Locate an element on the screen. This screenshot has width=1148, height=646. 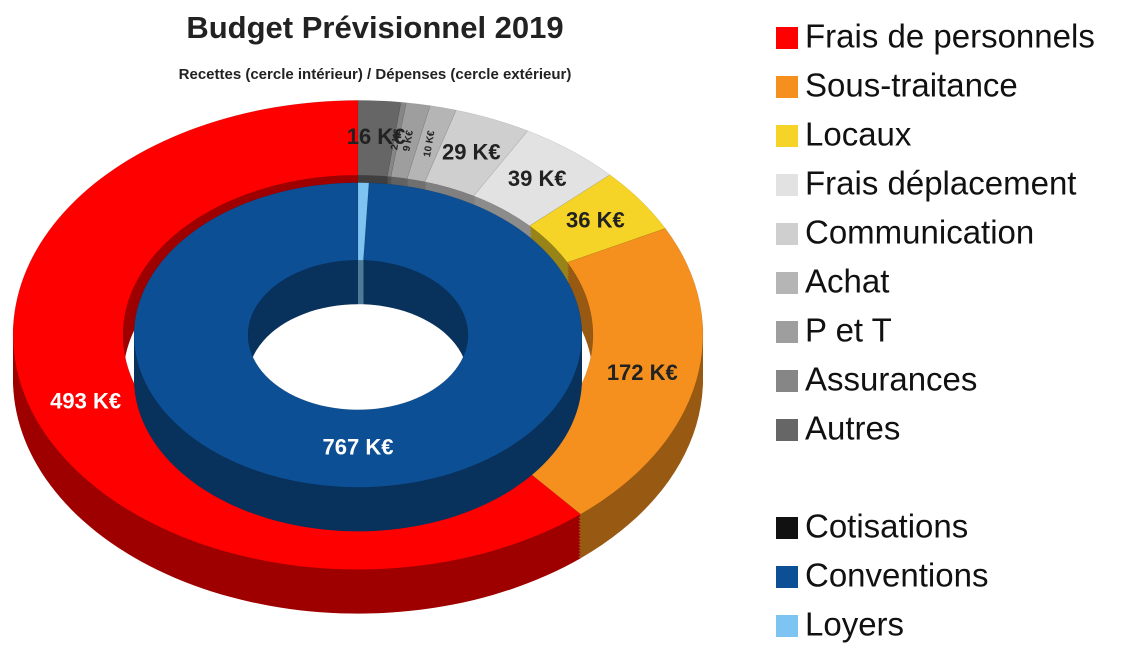
legend-label: Communication is located at coordinates (919, 232).